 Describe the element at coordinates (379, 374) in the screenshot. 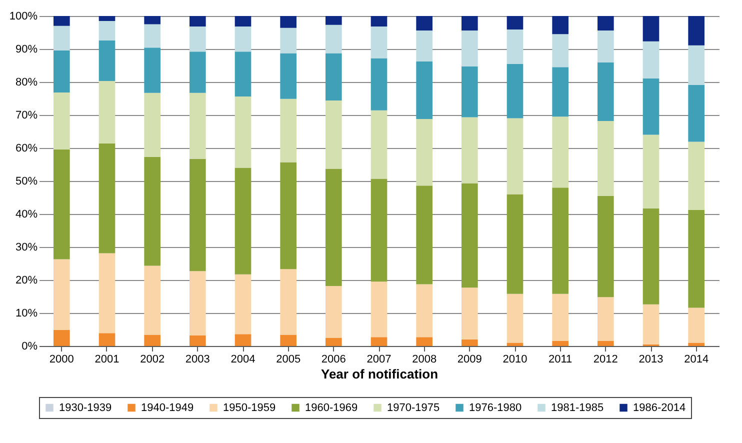

I see `x-axis-title: Year of notification` at that location.